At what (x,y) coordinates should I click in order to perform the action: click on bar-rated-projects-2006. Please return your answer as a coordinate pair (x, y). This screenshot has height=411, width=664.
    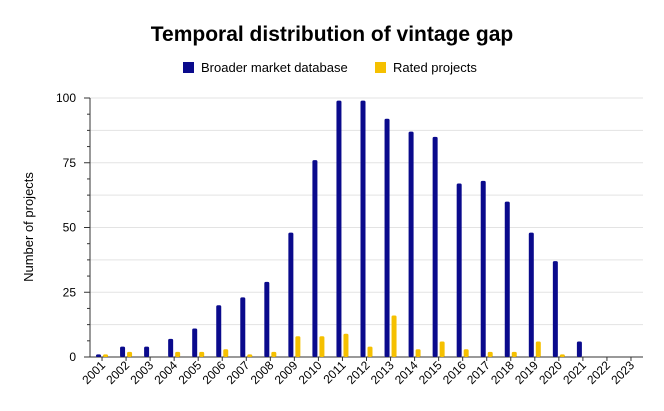
    Looking at the image, I should click on (226, 353).